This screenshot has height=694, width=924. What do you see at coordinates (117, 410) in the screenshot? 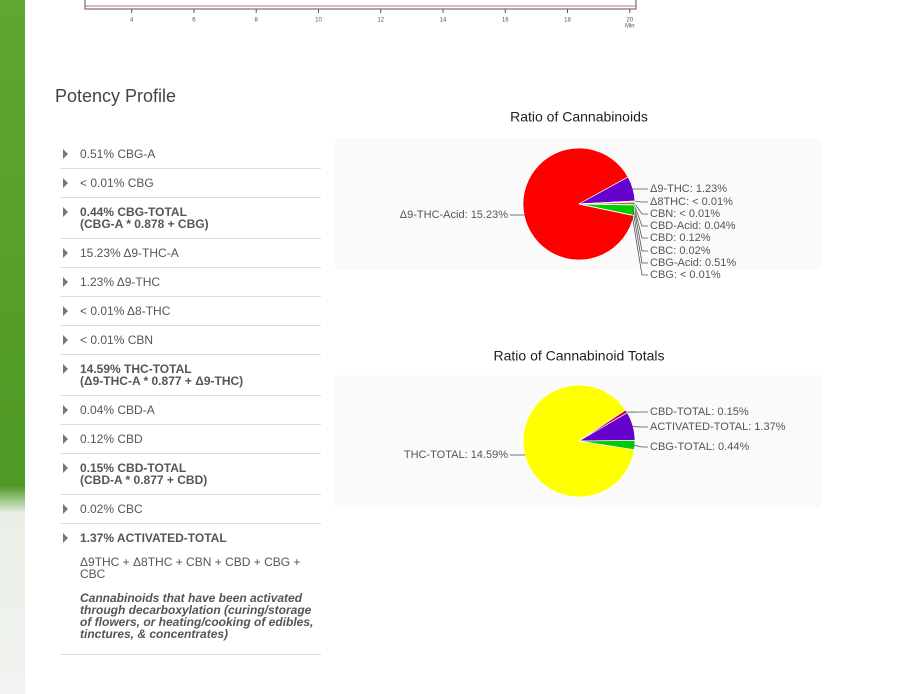
I see `item-text: 0.04% CBD-A` at bounding box center [117, 410].